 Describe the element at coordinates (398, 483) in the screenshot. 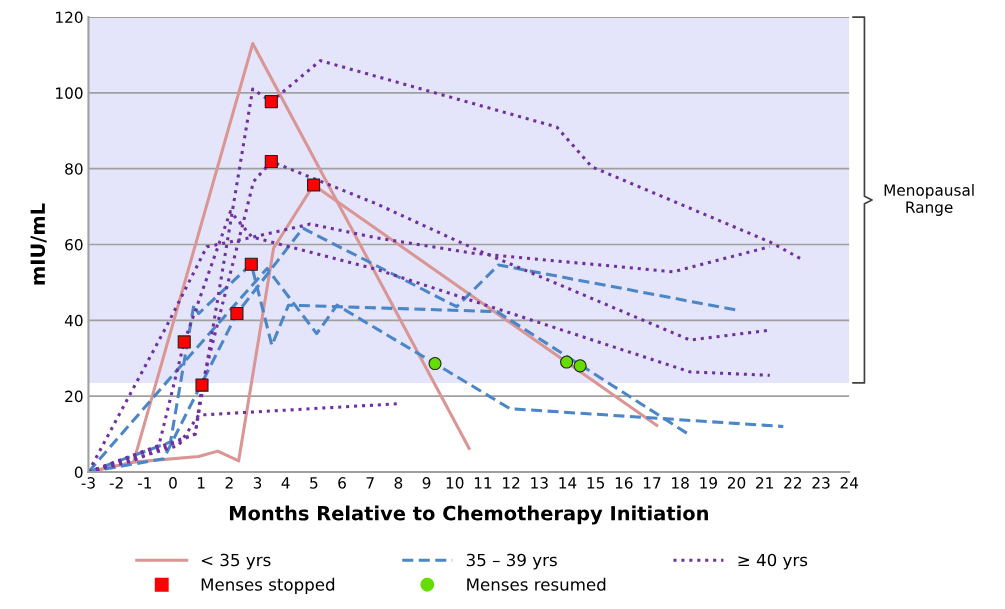

I see `x-tick-label: 8` at that location.